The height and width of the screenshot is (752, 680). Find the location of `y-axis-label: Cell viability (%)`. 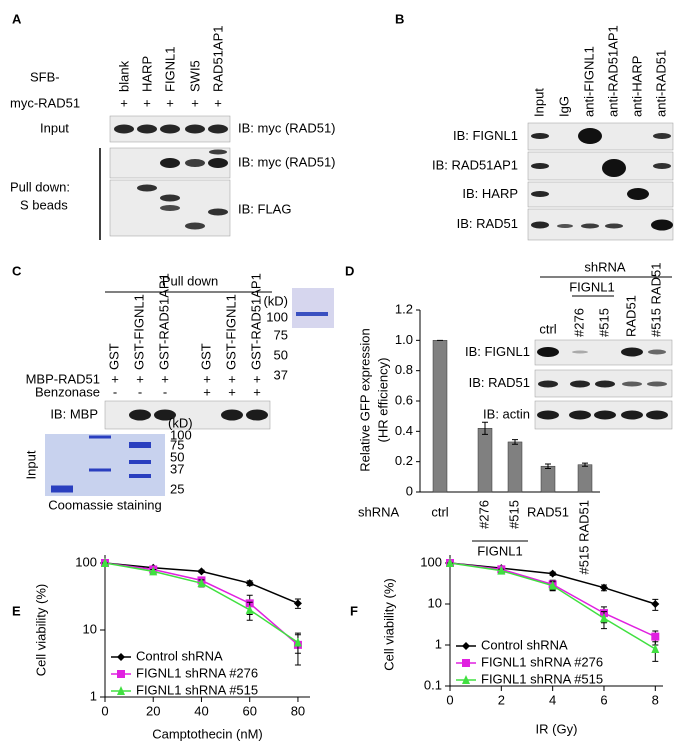

y-axis-label: Cell viability (%) is located at coordinates (388, 624).